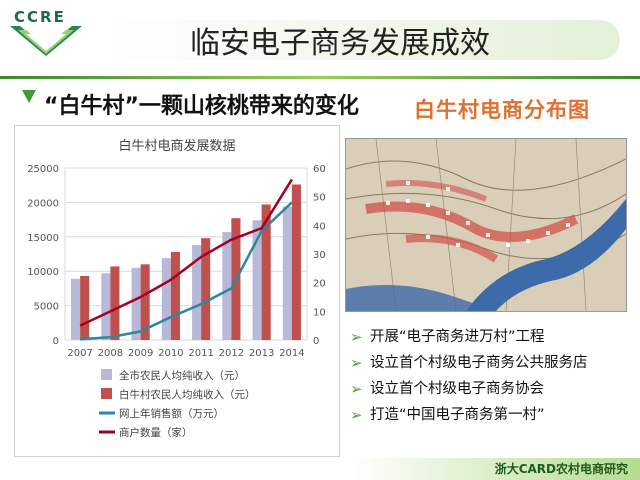  What do you see at coordinates (319, 255) in the screenshot?
I see `y-right-tick-label: 30` at bounding box center [319, 255].